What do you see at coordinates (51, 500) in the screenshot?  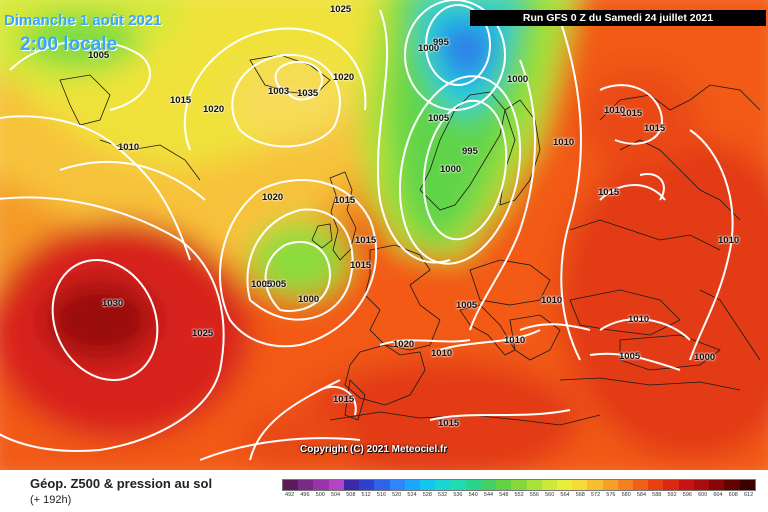 I see `forecast-range: (+ 192h)` at bounding box center [51, 500].